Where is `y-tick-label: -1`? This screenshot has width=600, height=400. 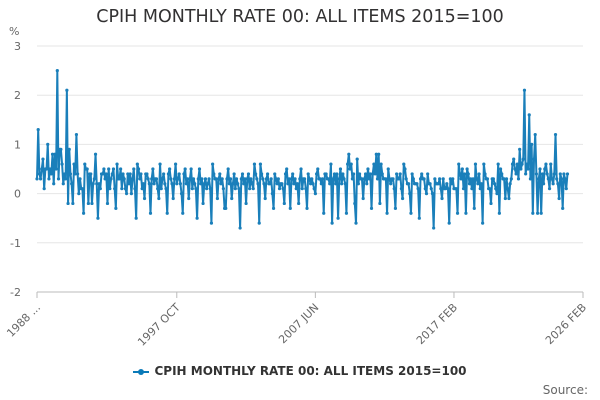 y-tick-label: -1 is located at coordinates (15, 243).